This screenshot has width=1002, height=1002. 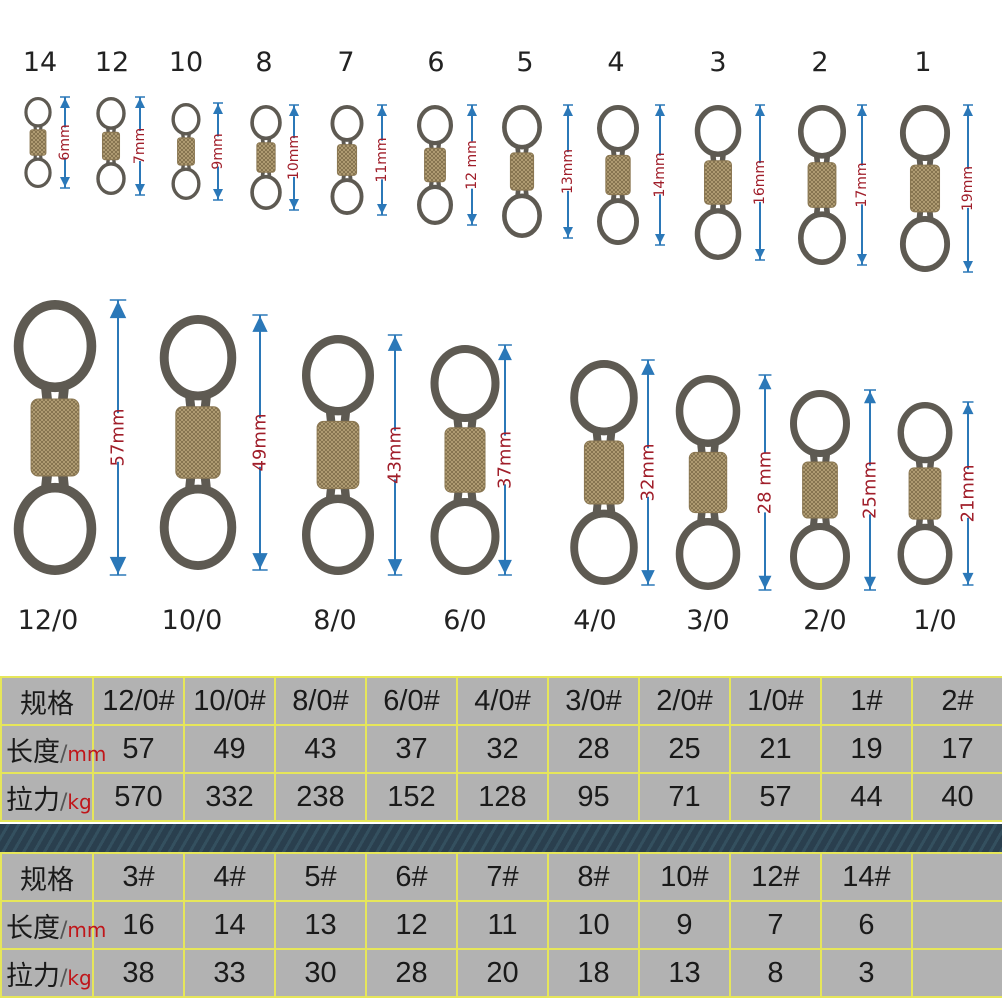 I want to click on dimension-arrow: 57mm, so click(x=118, y=437).